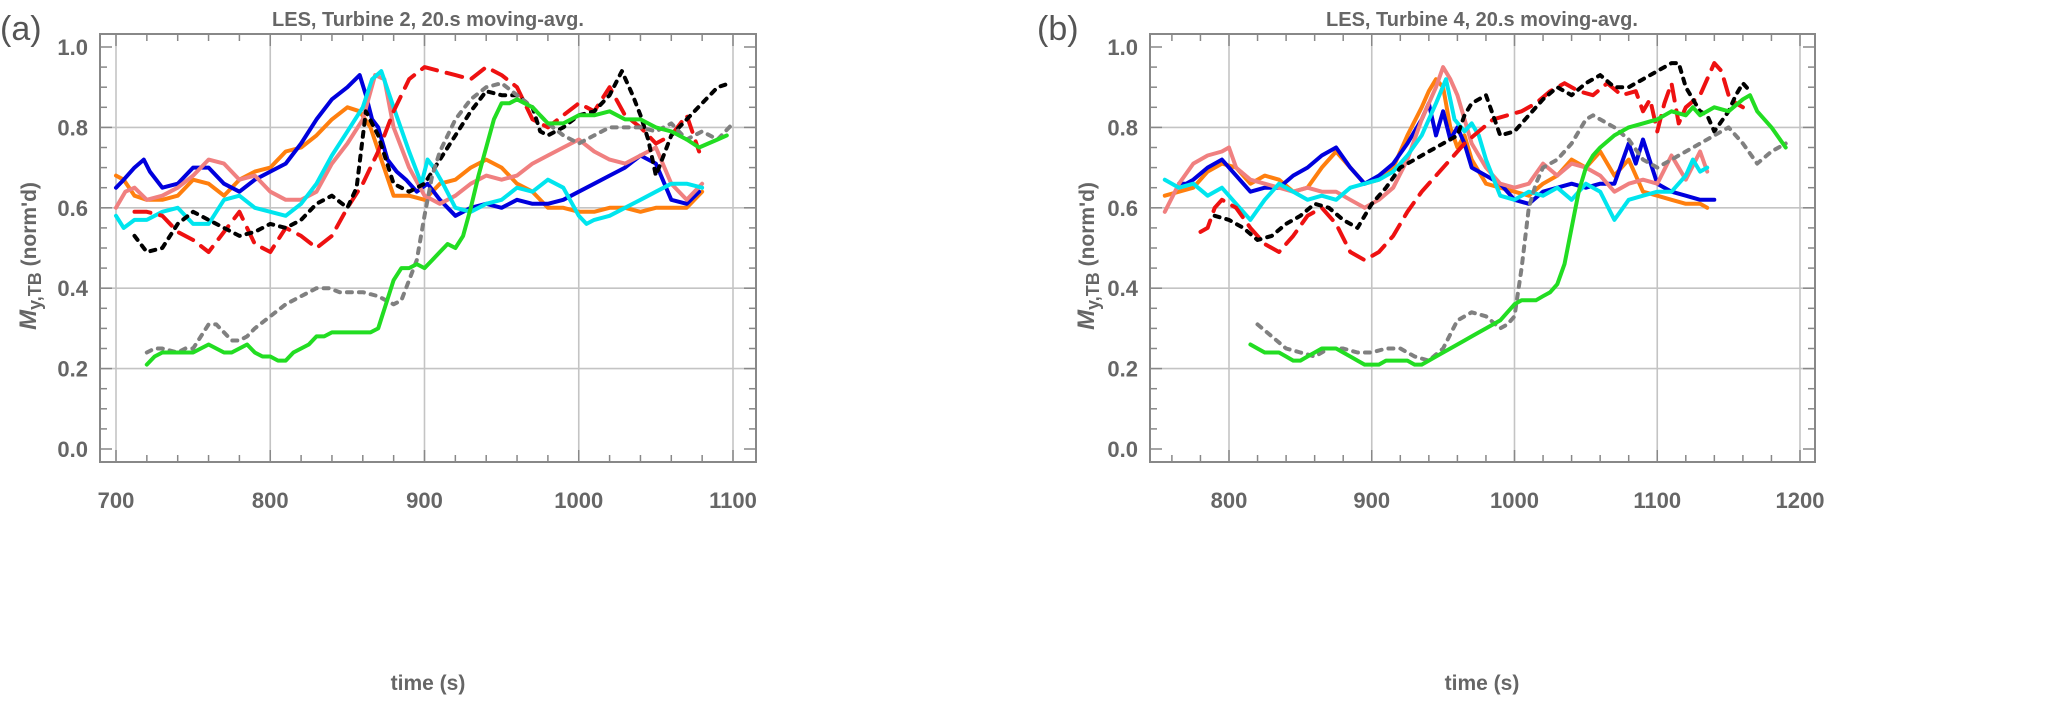 The height and width of the screenshot is (706, 2067). Describe the element at coordinates (409, 159) in the screenshot. I see `series-line-orange` at that location.